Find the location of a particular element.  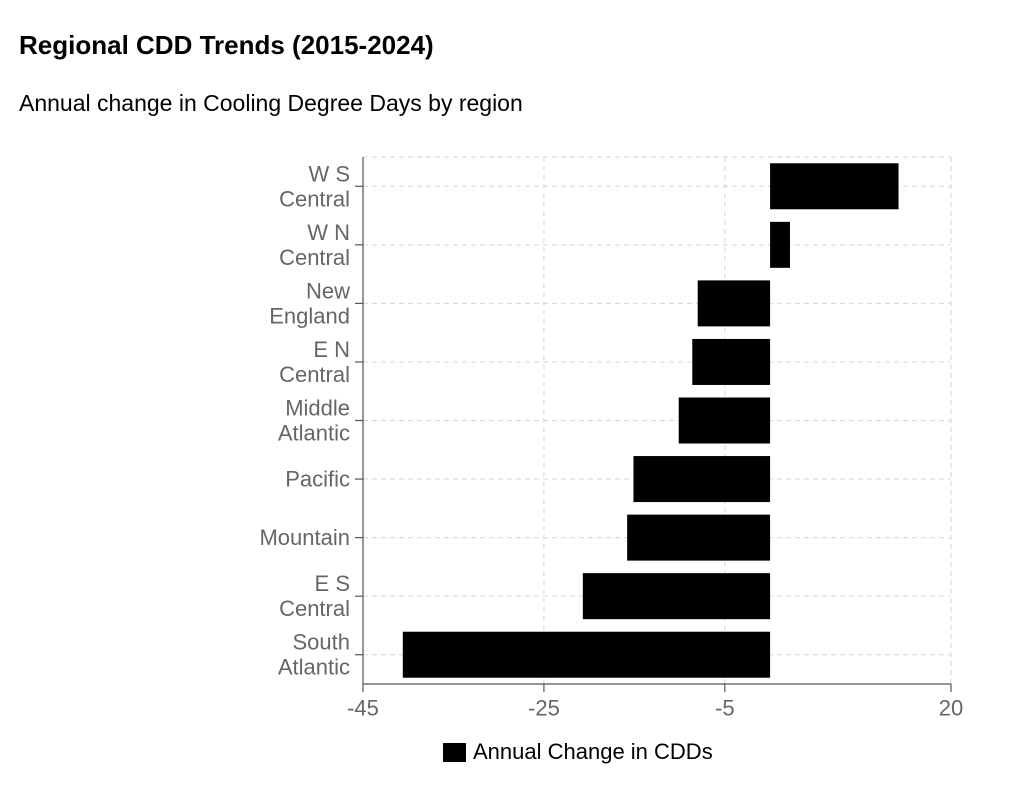

legend-label: Annual Change in CDDs is located at coordinates (593, 751).